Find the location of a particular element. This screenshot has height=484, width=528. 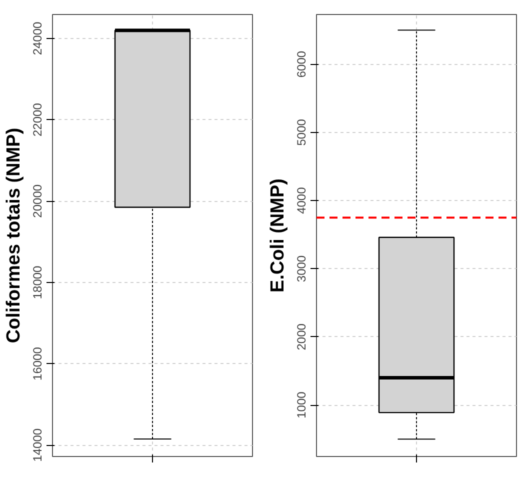

y-tick-label: 1000 is located at coordinates (301, 404).